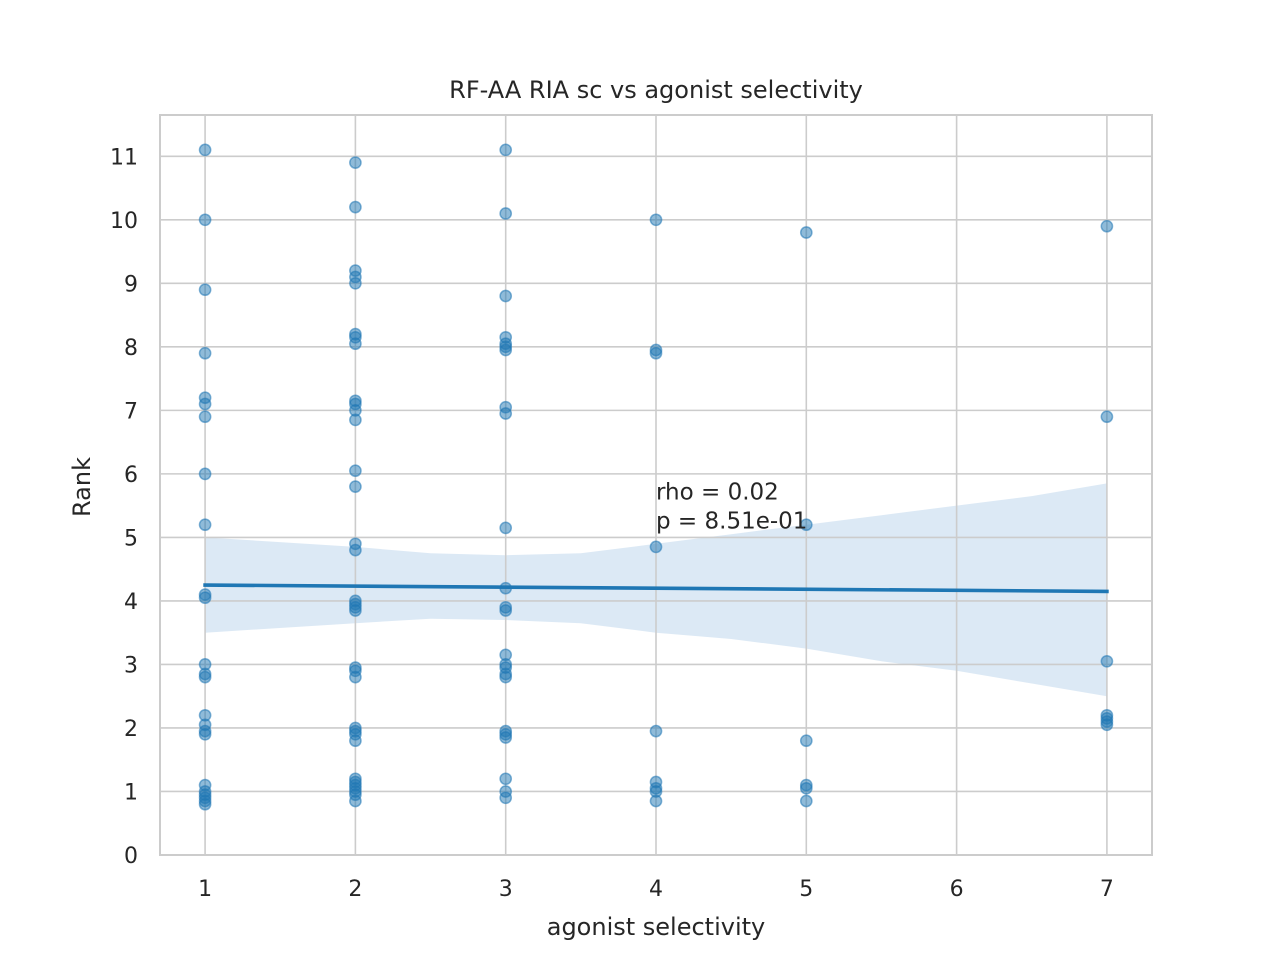 Image resolution: width=1280 pixels, height=960 pixels. Describe the element at coordinates (131, 284) in the screenshot. I see `y-tick-label: 9` at that location.